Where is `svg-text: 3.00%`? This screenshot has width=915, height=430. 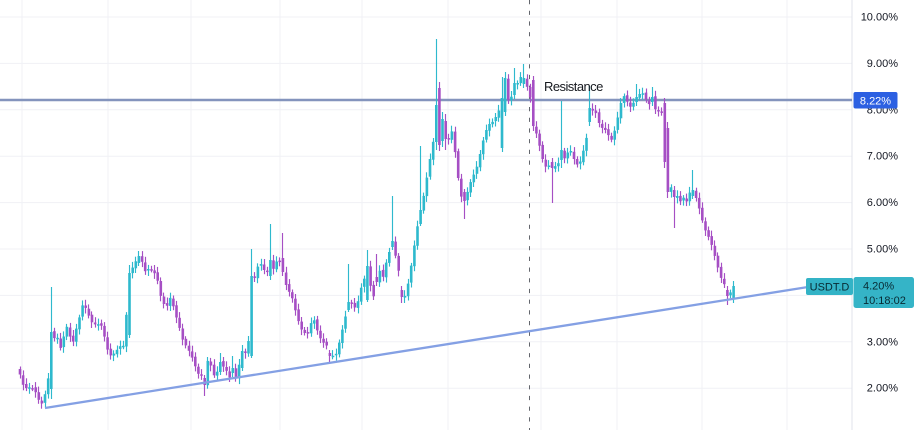
svg-text: 3.00% is located at coordinates (882, 342).